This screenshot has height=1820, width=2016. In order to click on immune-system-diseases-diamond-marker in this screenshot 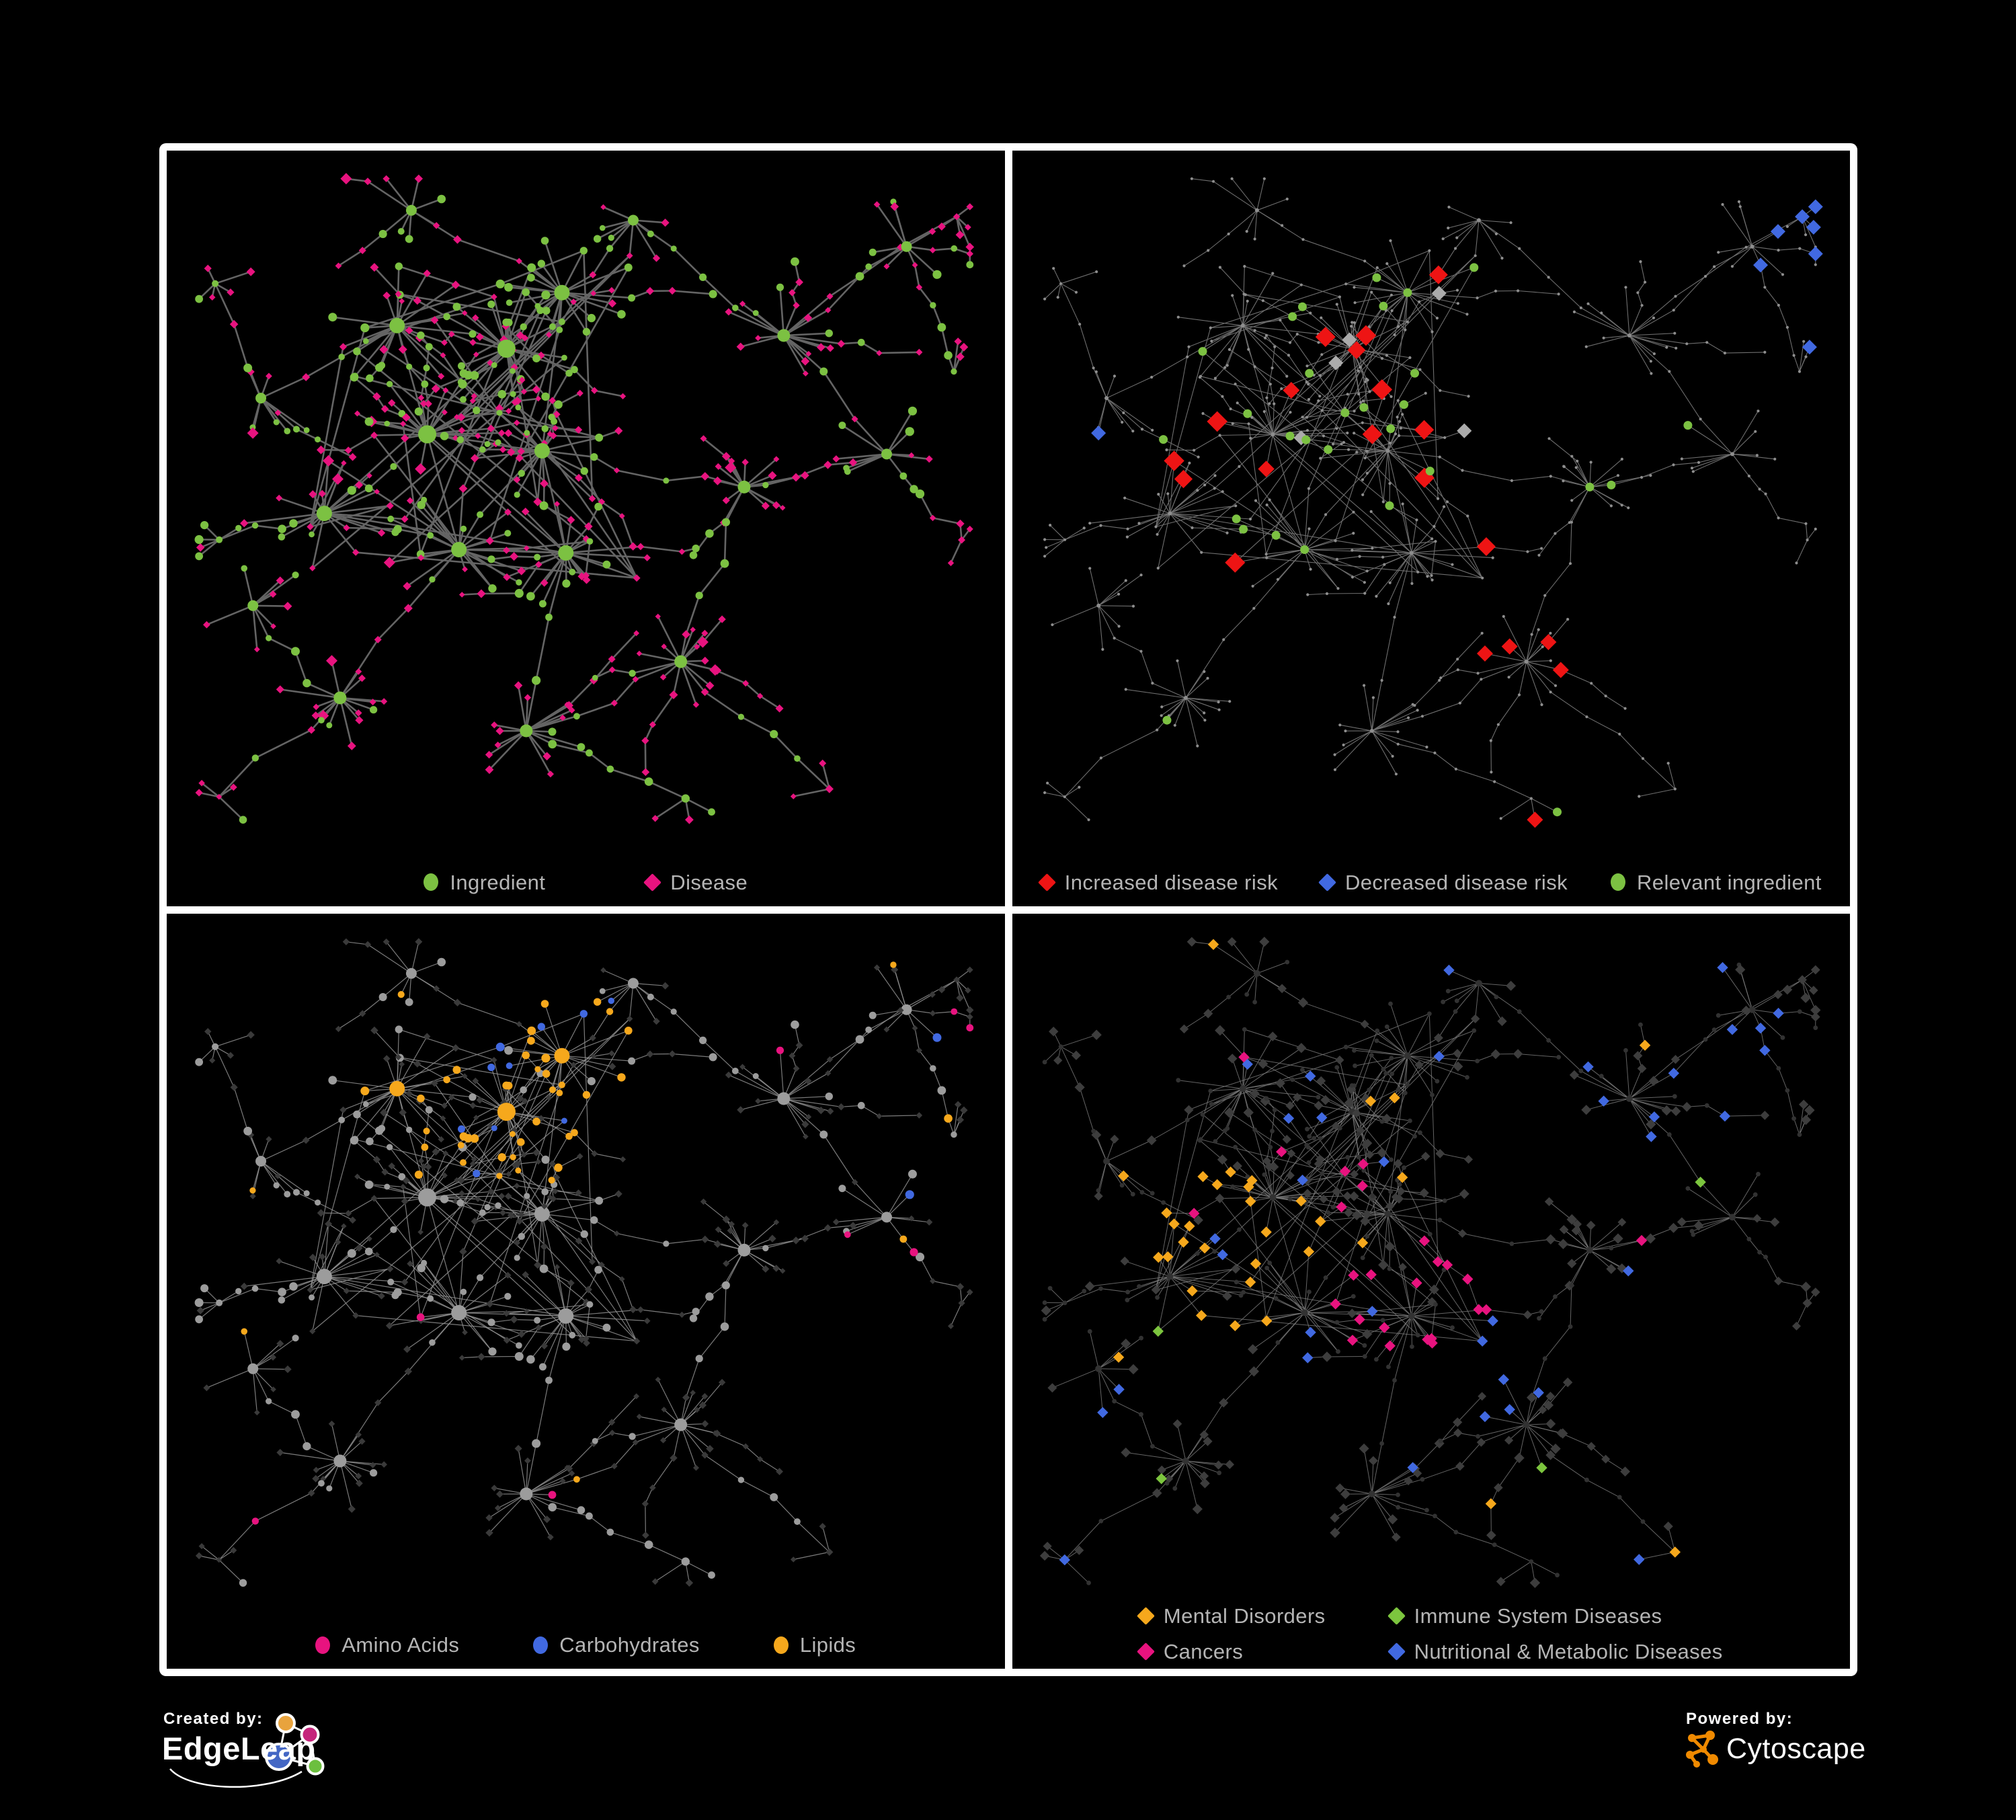, I will do `click(1396, 1616)`.